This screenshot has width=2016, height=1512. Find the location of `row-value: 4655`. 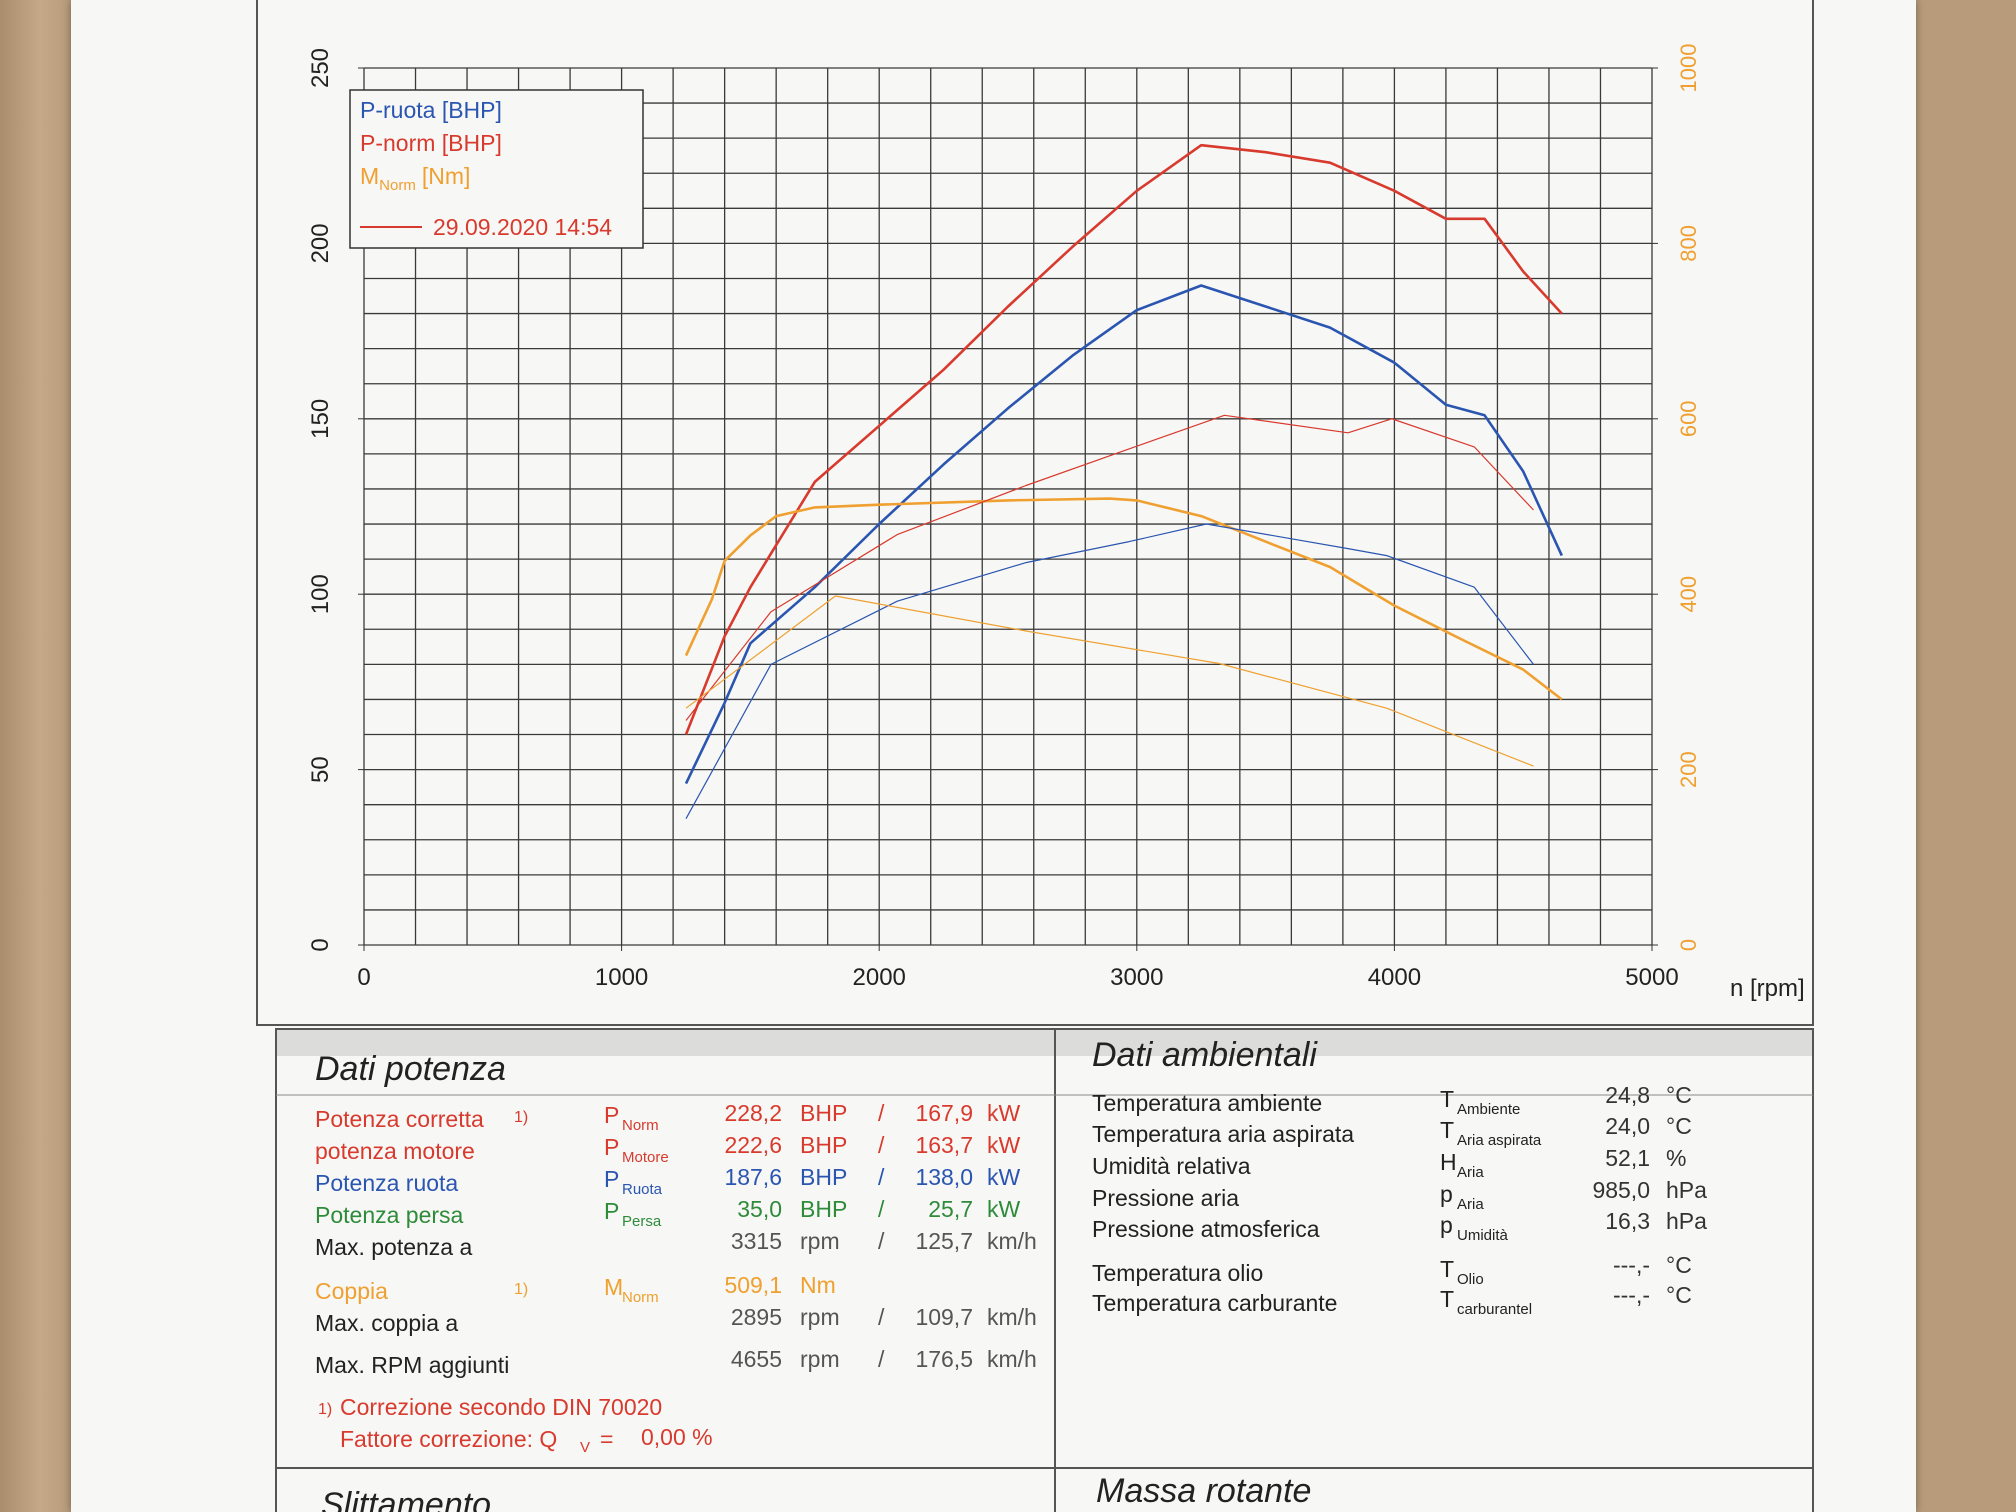

row-value: 4655 is located at coordinates (756, 1359).